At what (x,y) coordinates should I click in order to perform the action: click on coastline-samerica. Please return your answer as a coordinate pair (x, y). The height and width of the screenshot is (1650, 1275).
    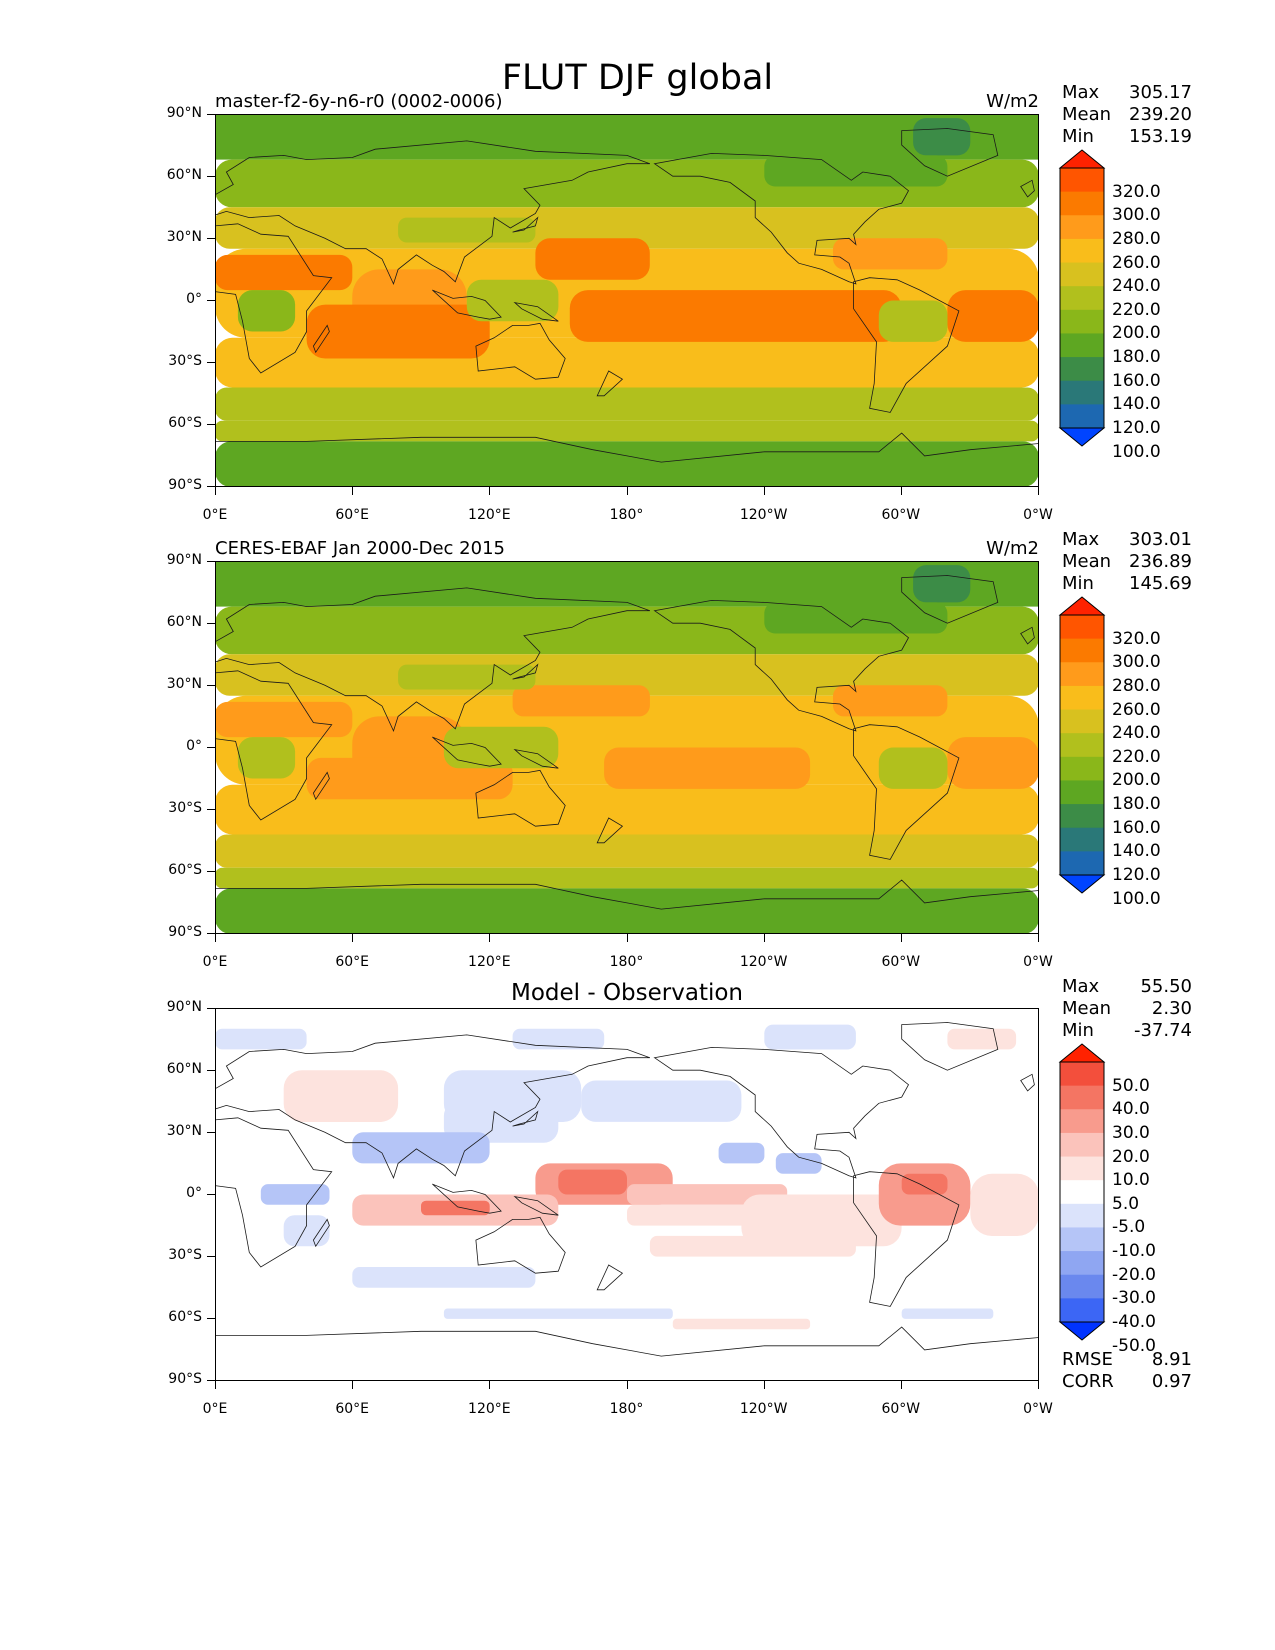
    Looking at the image, I should click on (906, 792).